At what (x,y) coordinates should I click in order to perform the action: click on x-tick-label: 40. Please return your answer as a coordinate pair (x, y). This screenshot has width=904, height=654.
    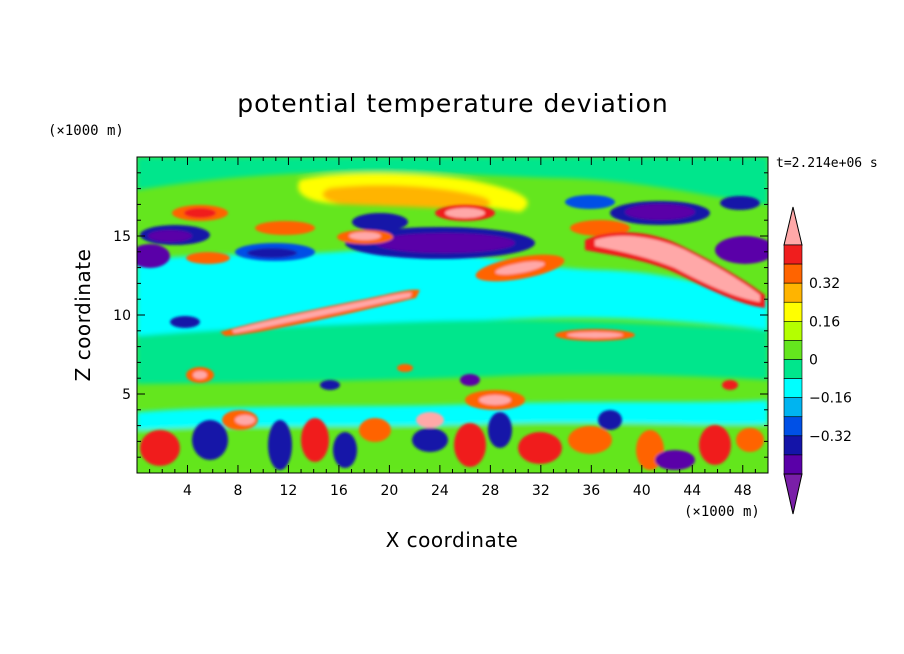
    Looking at the image, I should click on (642, 491).